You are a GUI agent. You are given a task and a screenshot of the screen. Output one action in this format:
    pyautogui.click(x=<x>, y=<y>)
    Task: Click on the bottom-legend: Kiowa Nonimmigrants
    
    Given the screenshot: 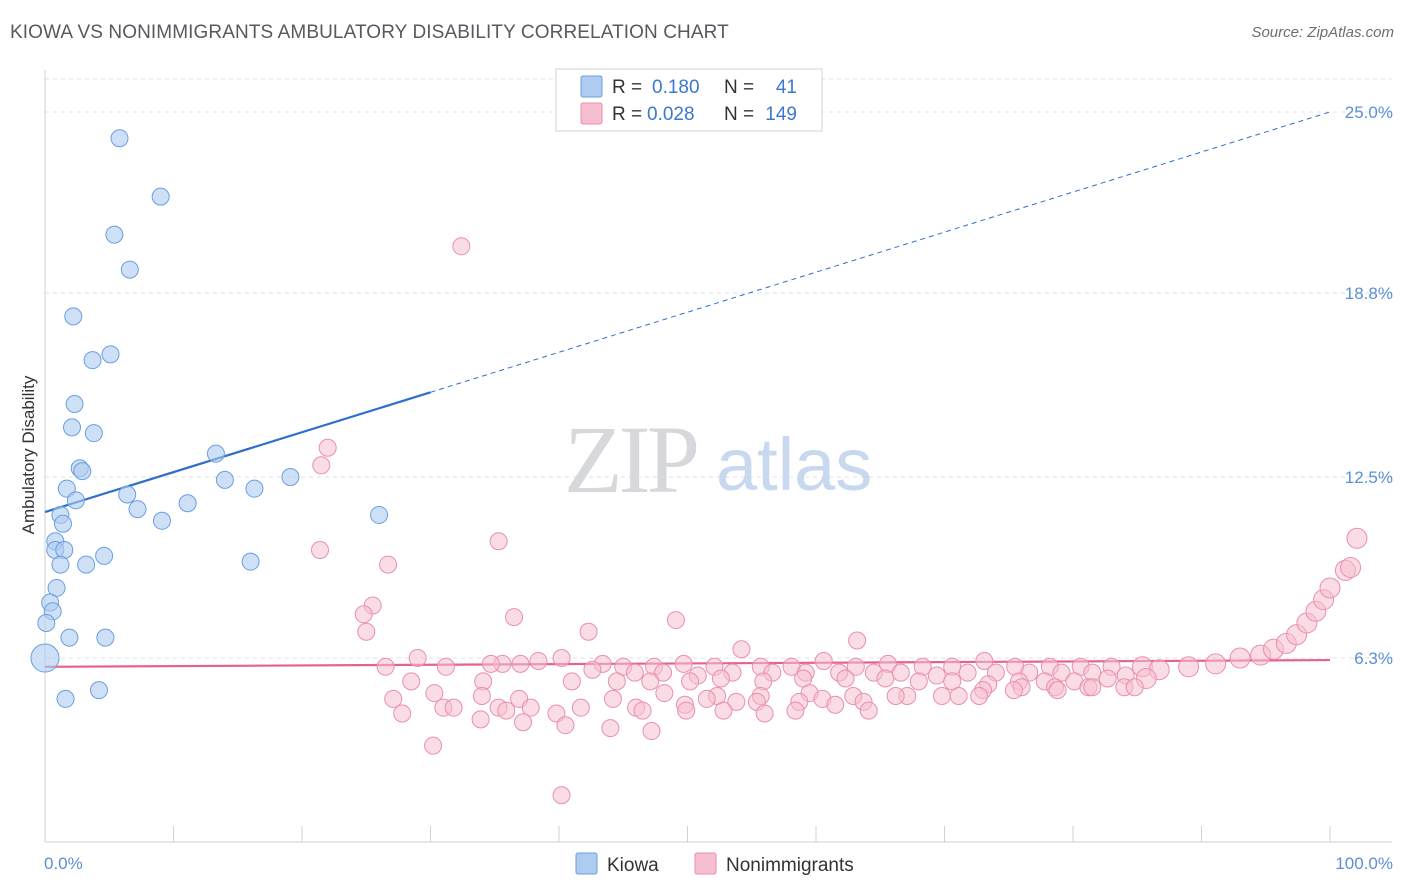 What is the action you would take?
    pyautogui.click(x=714, y=864)
    